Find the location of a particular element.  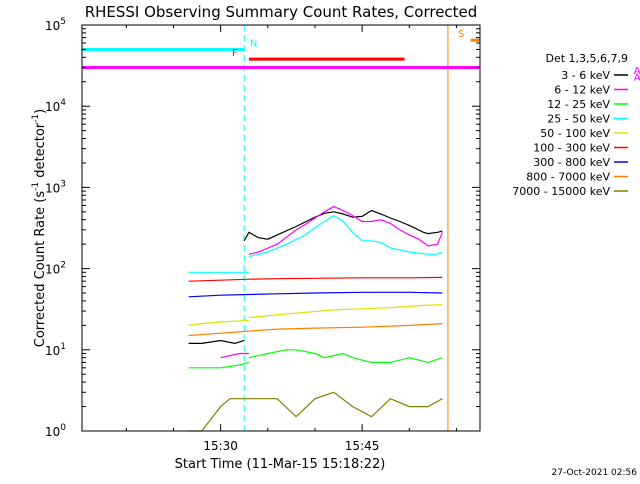

series-line-300-800-kev is located at coordinates (315, 294).